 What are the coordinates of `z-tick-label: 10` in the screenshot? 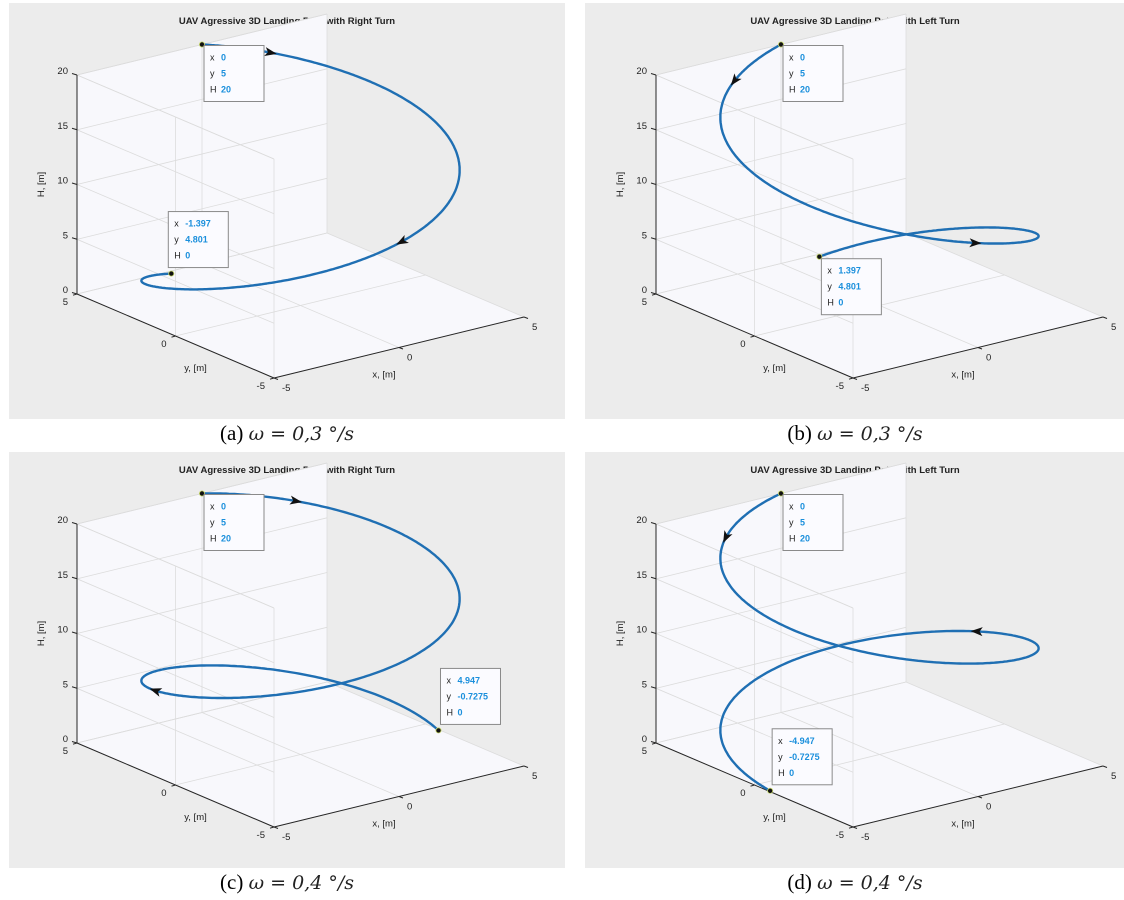 It's located at (62, 181).